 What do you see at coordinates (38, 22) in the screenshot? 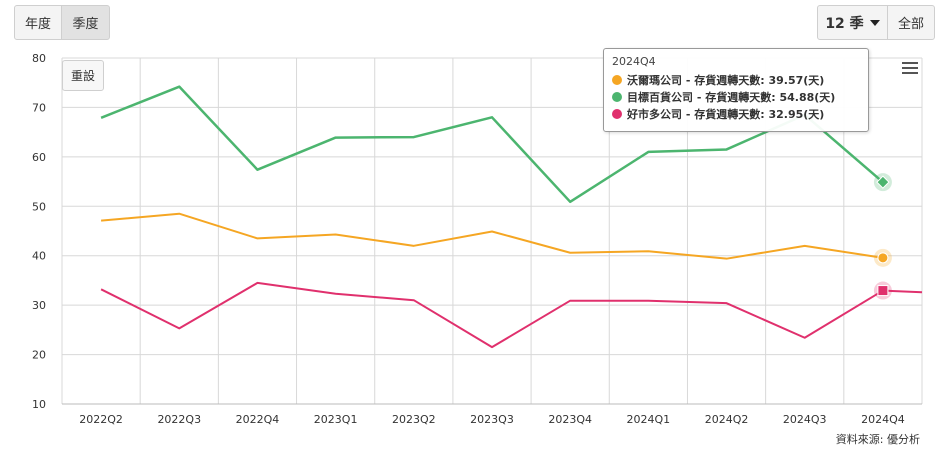
I see `year-button: 年度` at bounding box center [38, 22].